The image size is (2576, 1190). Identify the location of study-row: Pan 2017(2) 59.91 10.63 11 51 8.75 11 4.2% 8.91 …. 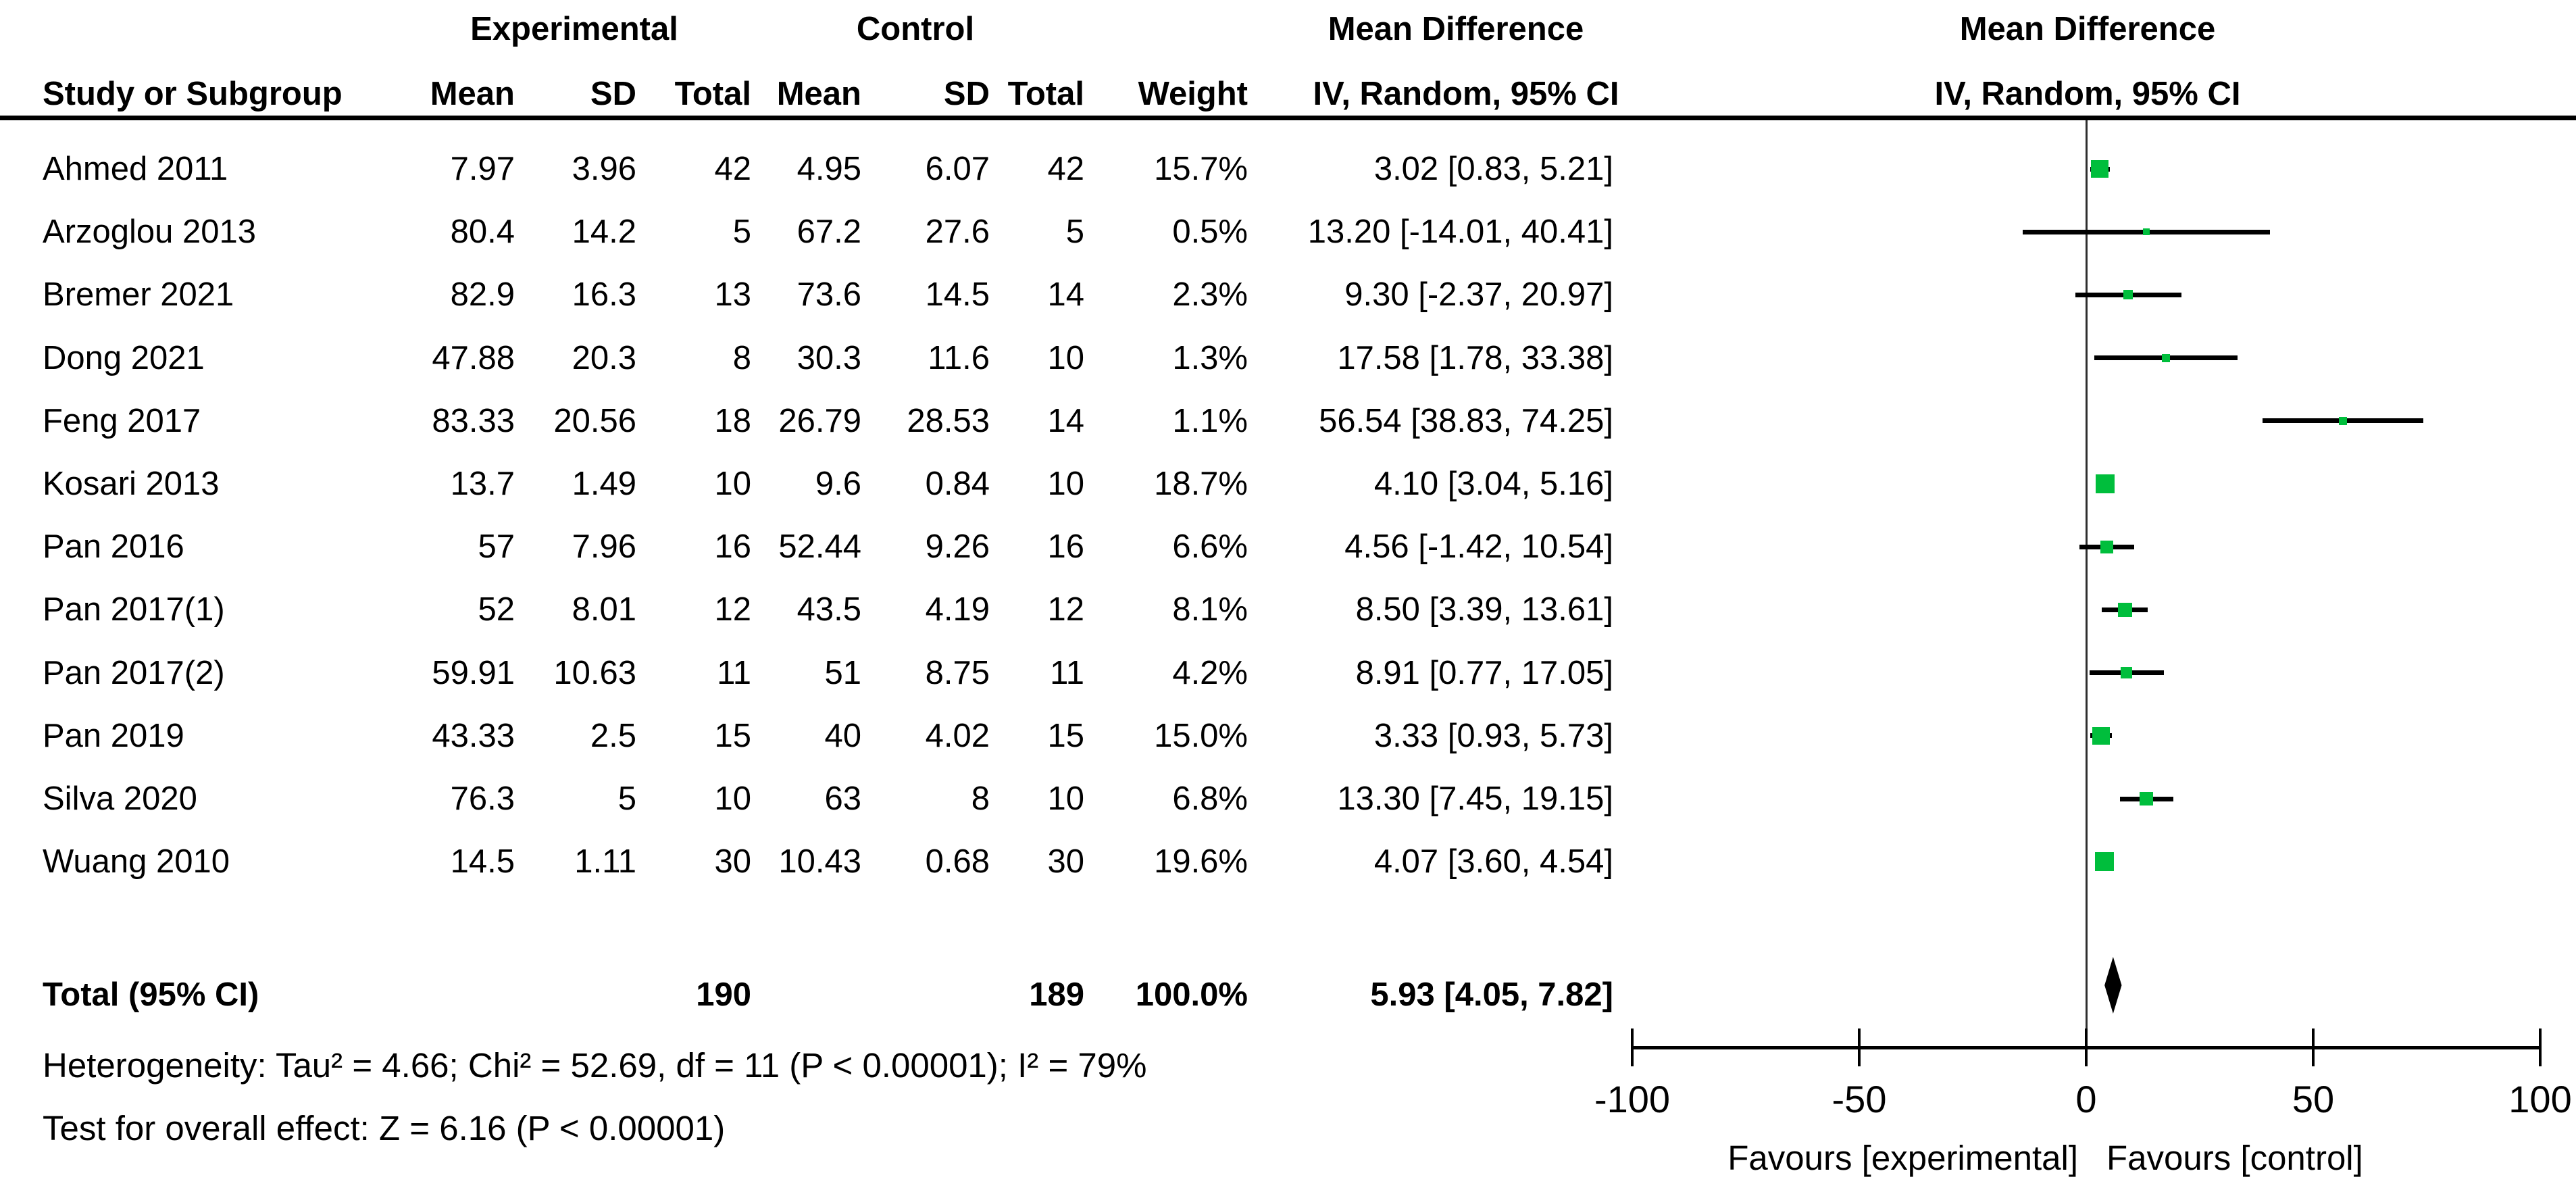
(844, 673).